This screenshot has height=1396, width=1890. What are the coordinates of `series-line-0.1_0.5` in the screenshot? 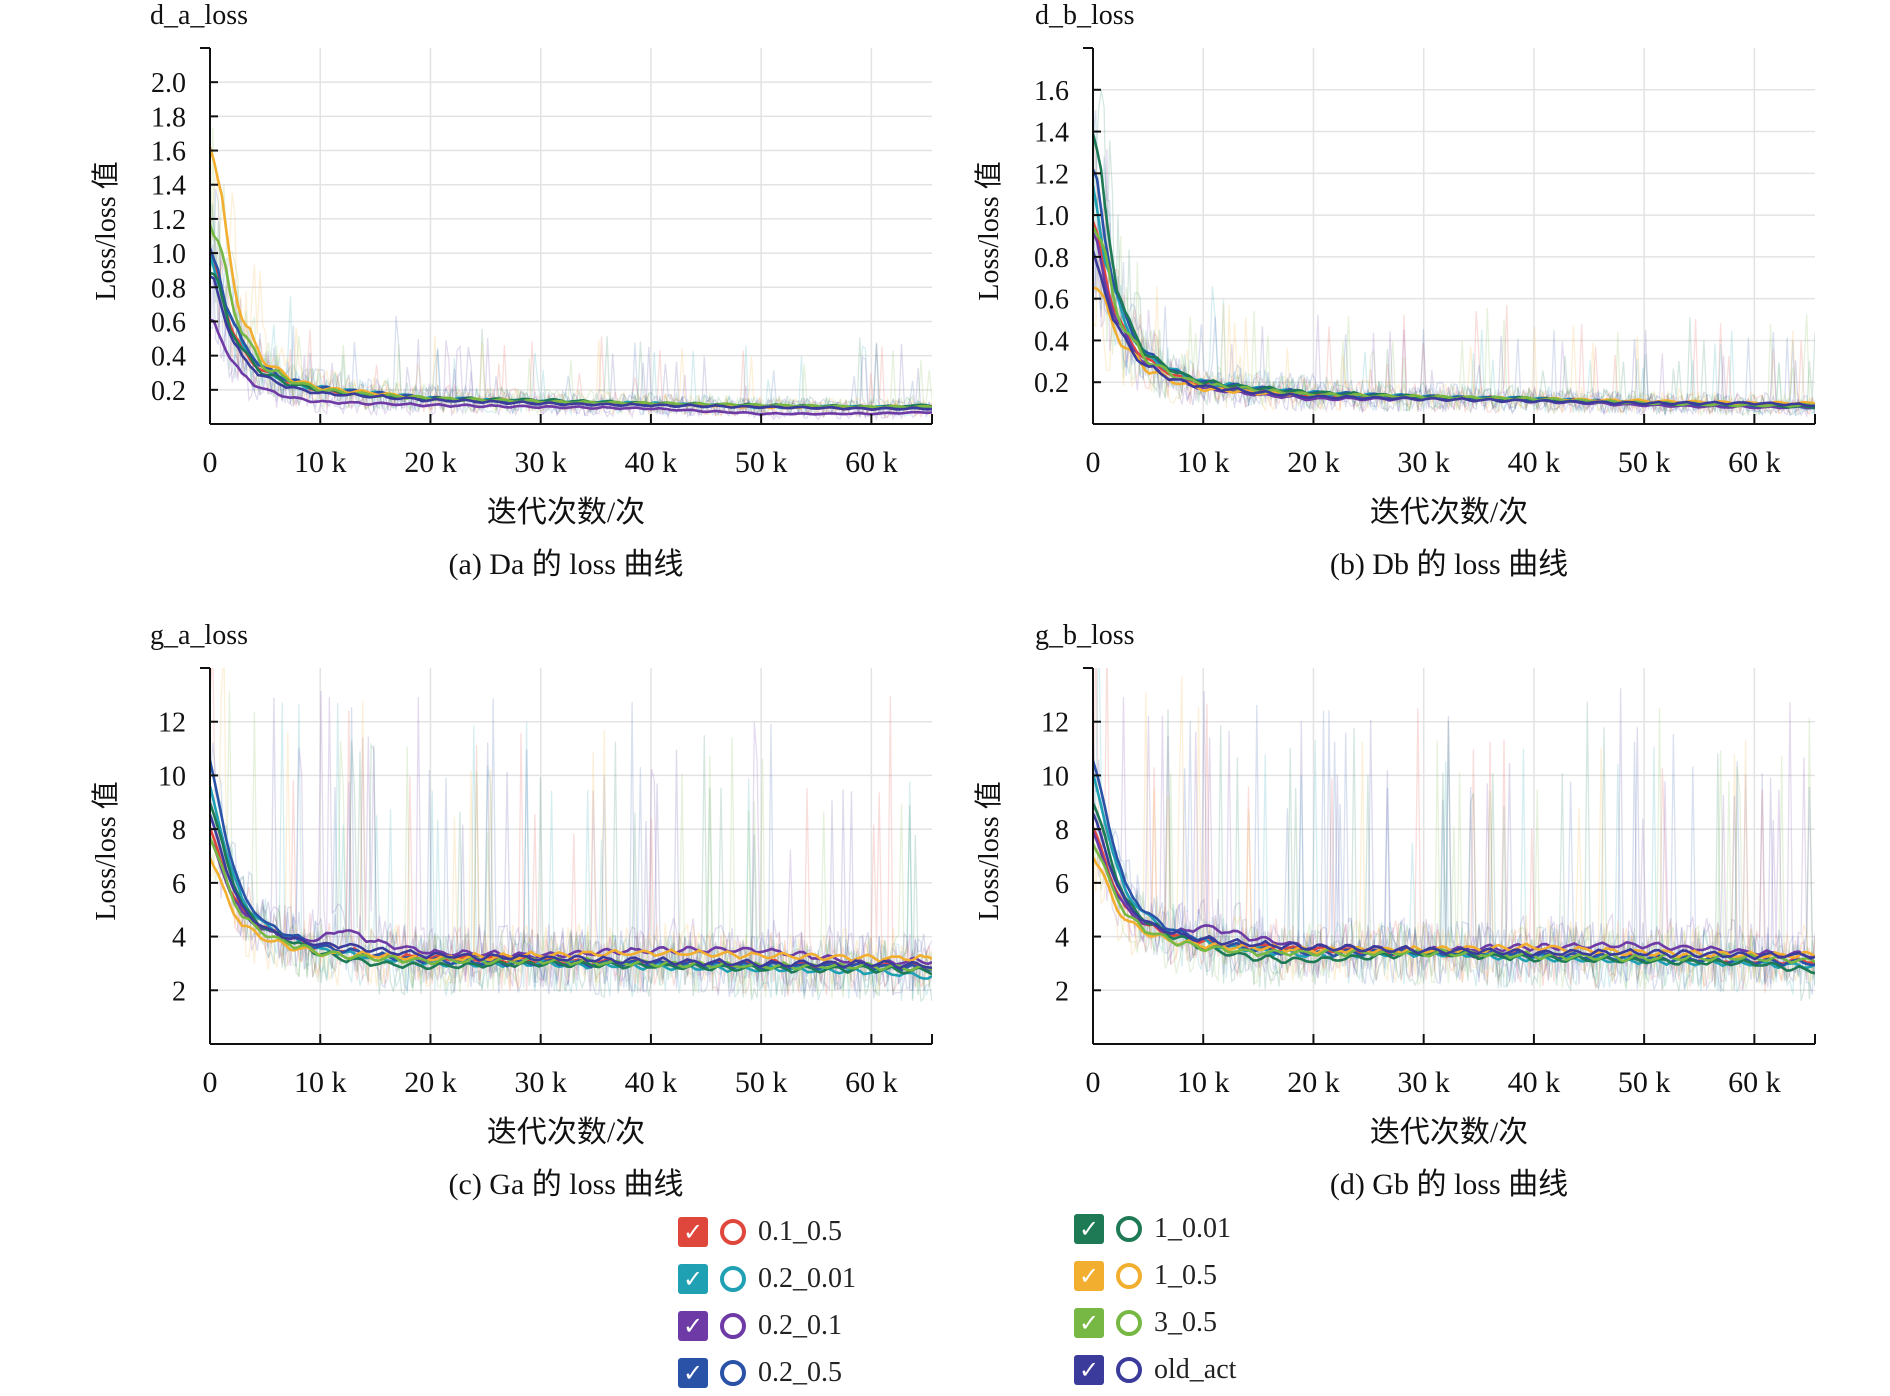 It's located at (571, 330).